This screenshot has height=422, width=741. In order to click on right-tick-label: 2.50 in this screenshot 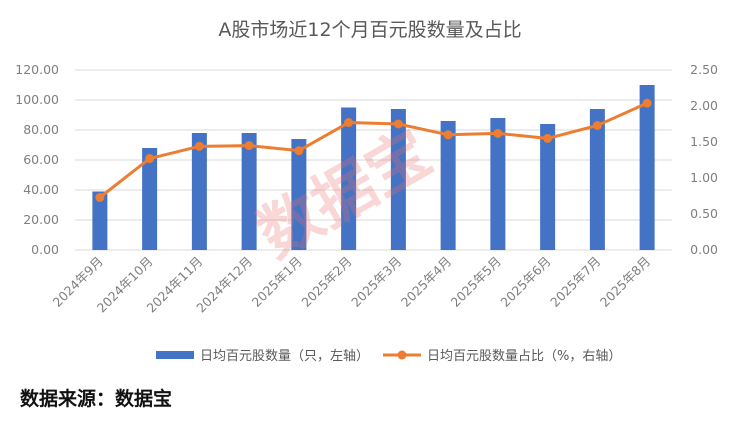, I will do `click(704, 69)`.